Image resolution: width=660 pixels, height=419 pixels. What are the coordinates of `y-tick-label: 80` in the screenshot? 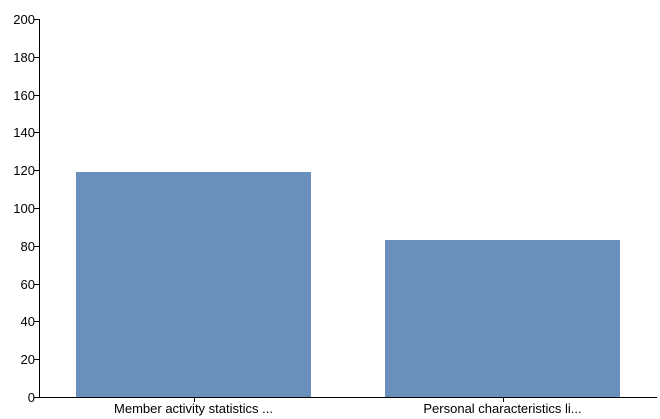 It's located at (28, 246).